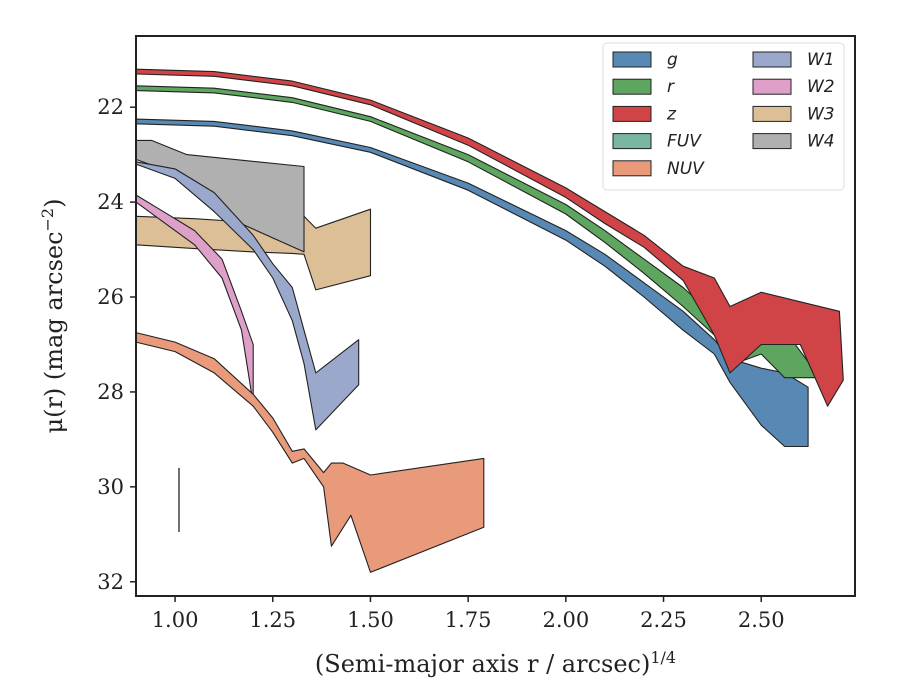 Image resolution: width=900 pixels, height=700 pixels. Describe the element at coordinates (772, 141) in the screenshot. I see `legend-swatch-W4` at that location.